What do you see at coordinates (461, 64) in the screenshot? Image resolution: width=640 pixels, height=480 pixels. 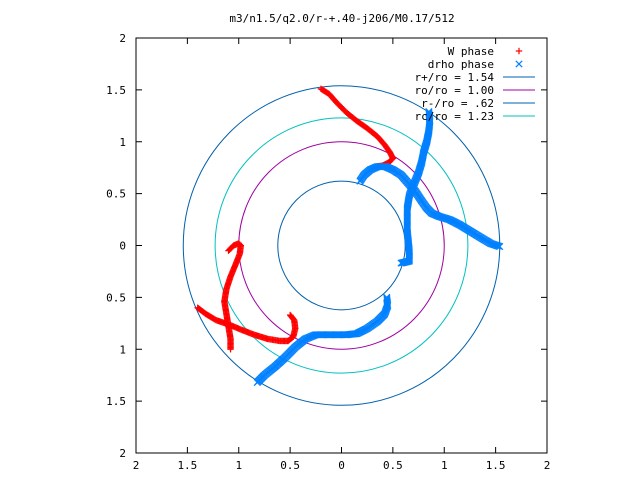 I see `legend-entry-label: drho phase` at bounding box center [461, 64].